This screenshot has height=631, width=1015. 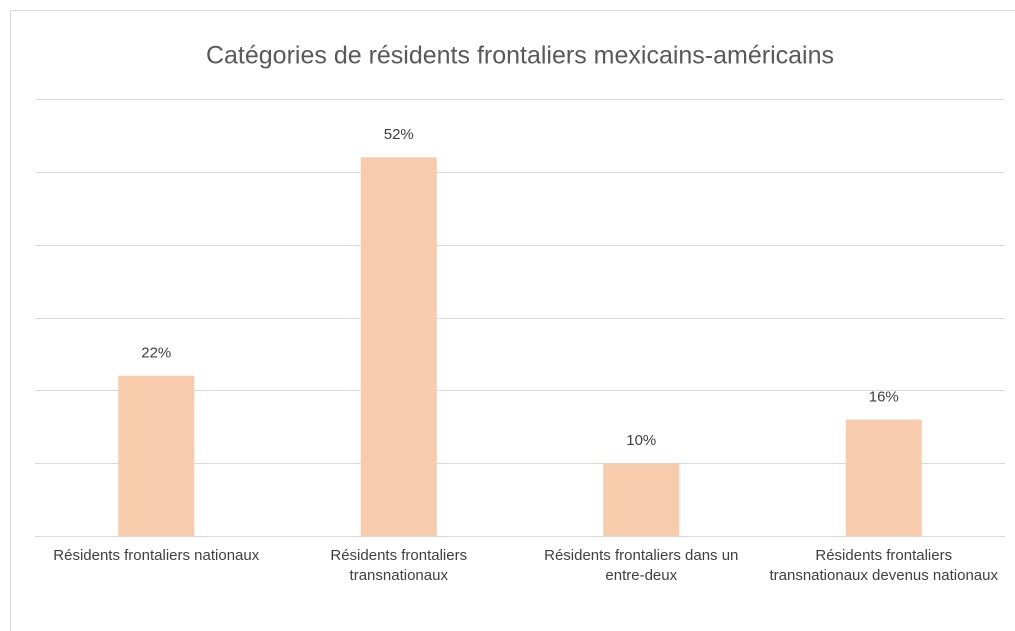 What do you see at coordinates (156, 555) in the screenshot?
I see `x-tick-label: Résidents frontaliers nationaux` at bounding box center [156, 555].